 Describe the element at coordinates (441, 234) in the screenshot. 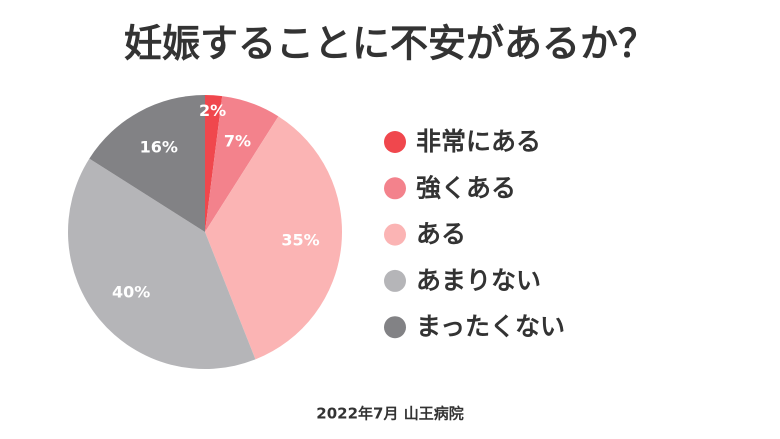

I see `legend-text: ある` at that location.